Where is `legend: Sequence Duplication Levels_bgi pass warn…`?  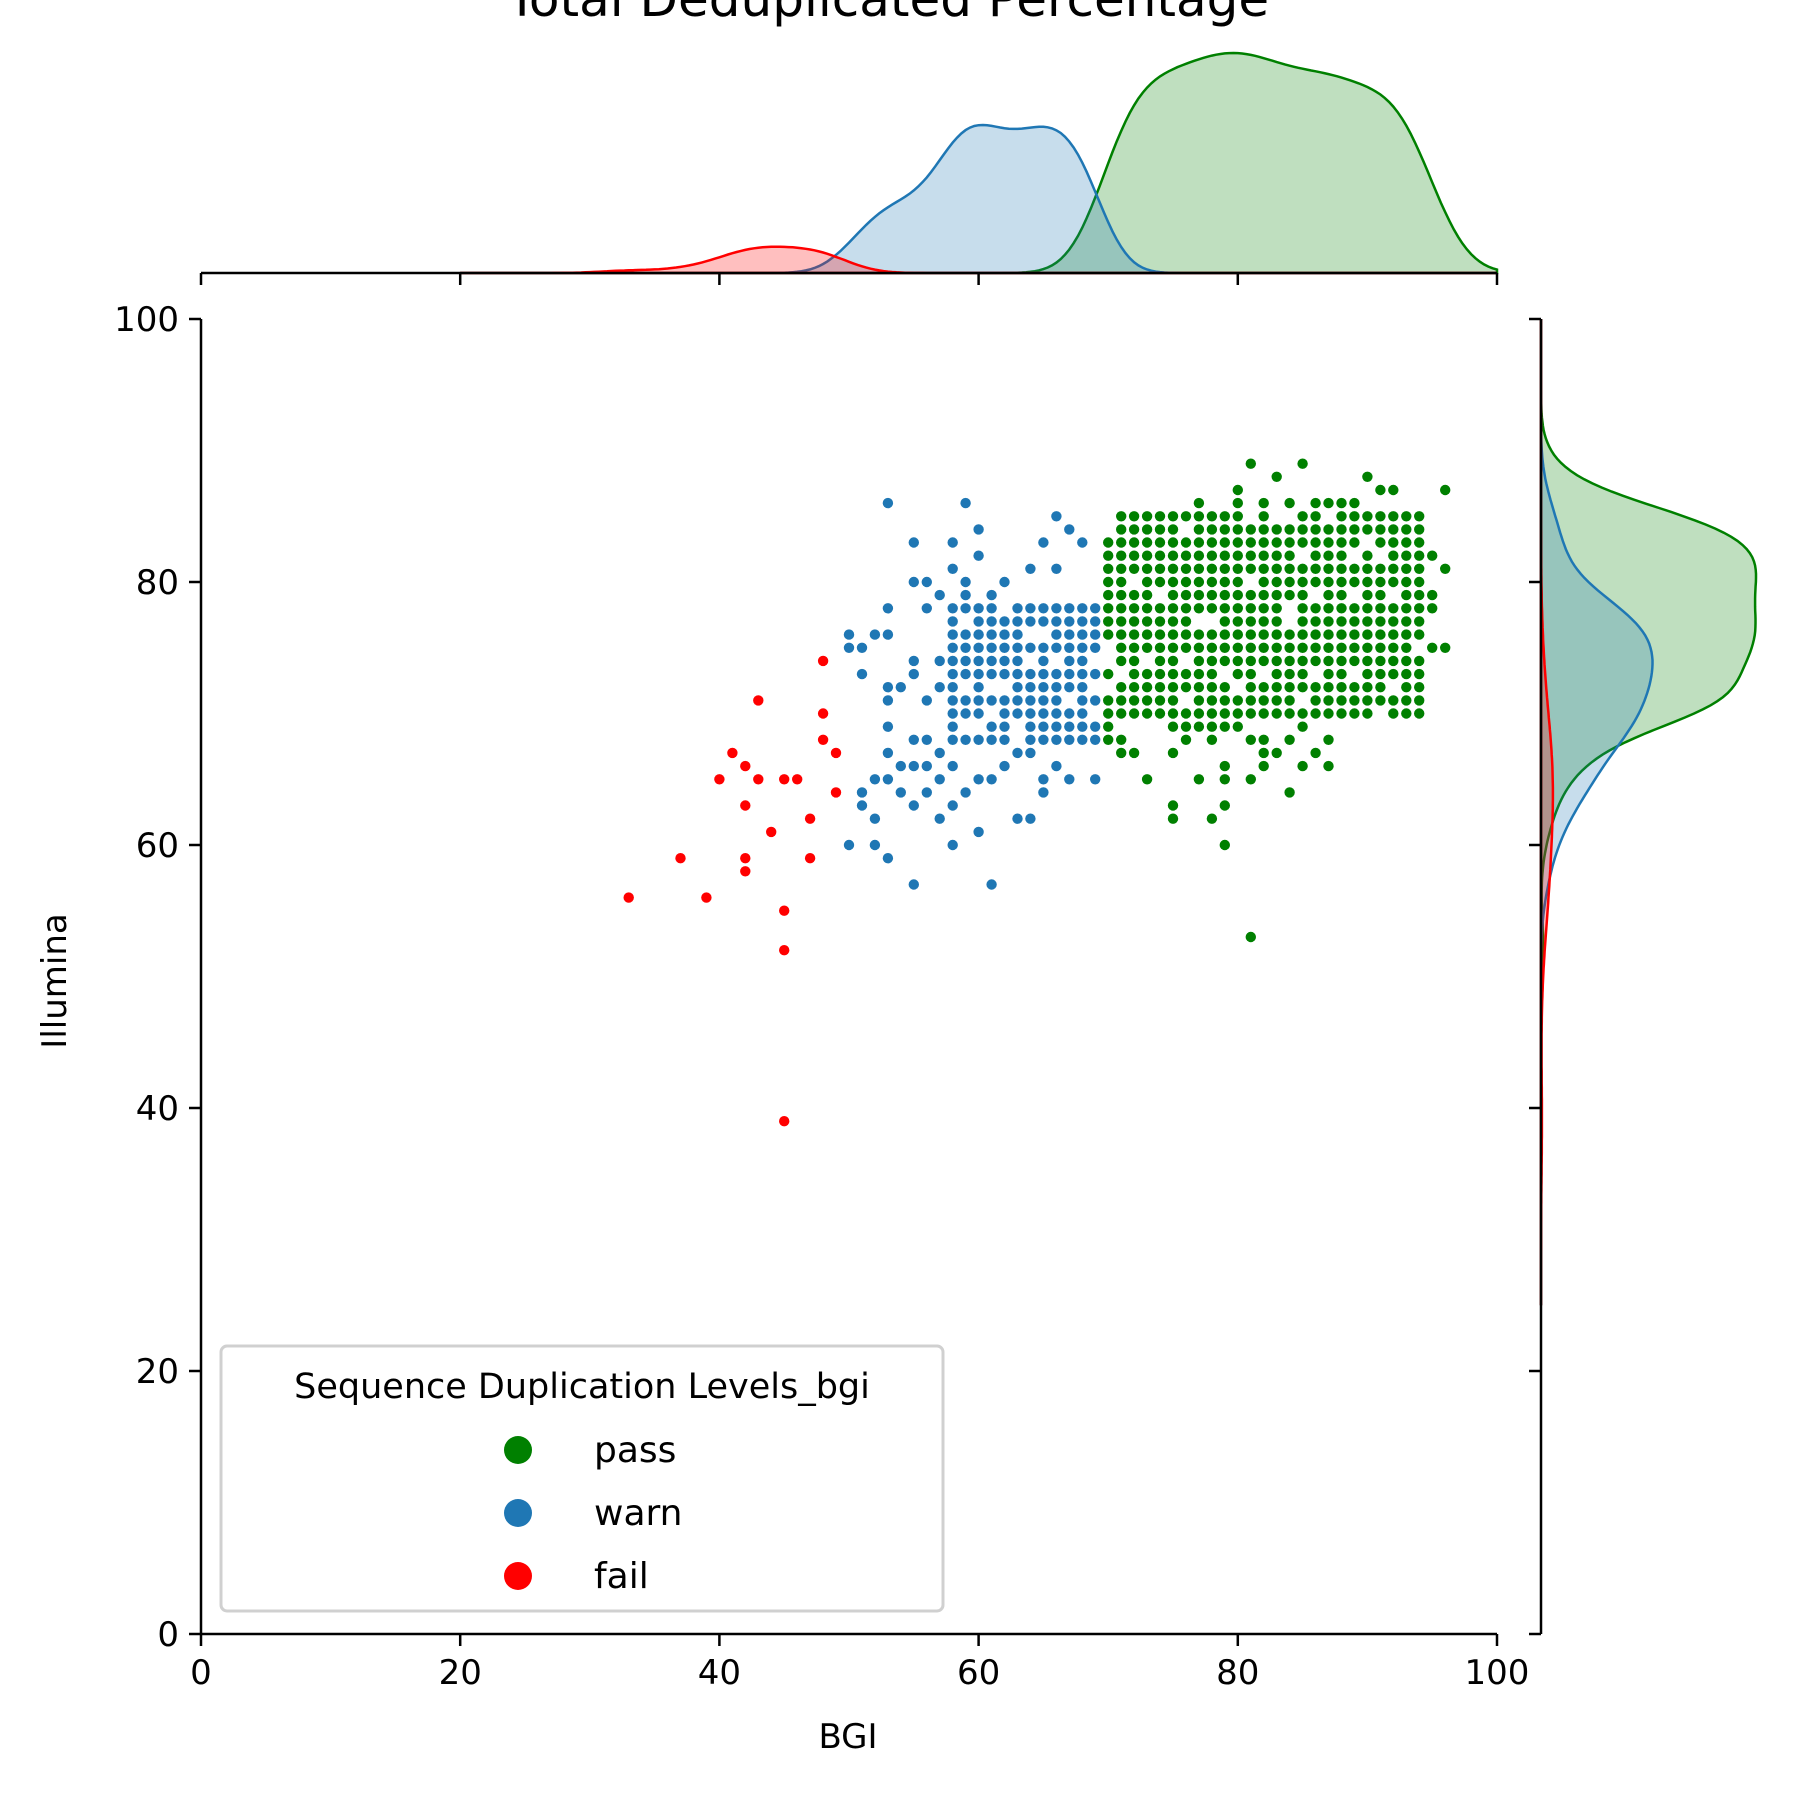 legend: Sequence Duplication Levels_bgi pass warn… is located at coordinates (582, 1478).